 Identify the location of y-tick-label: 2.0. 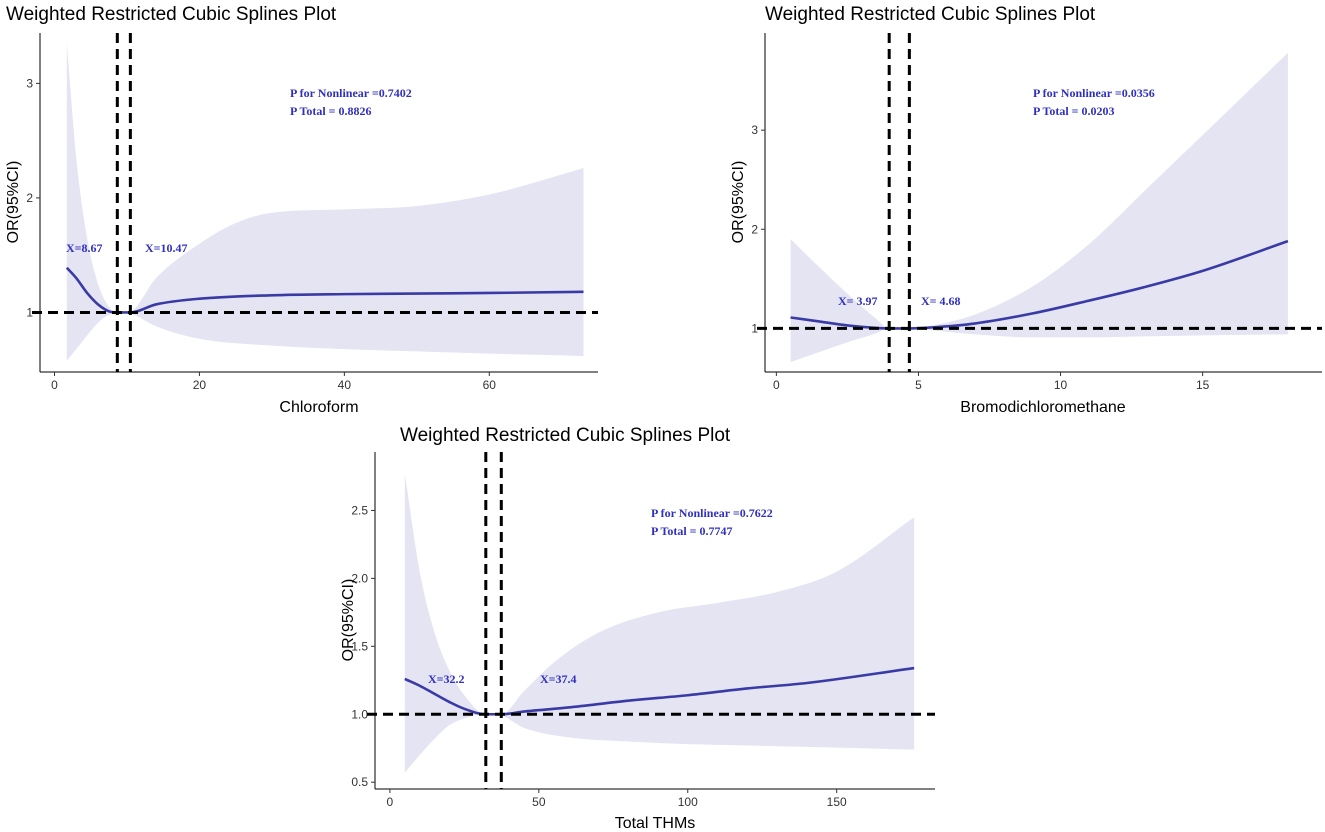
(359, 578).